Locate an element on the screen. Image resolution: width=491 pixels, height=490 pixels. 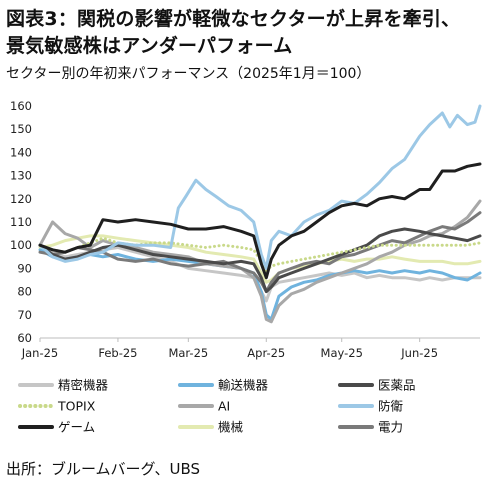
y-tick-label: 110 is located at coordinates (21, 222).